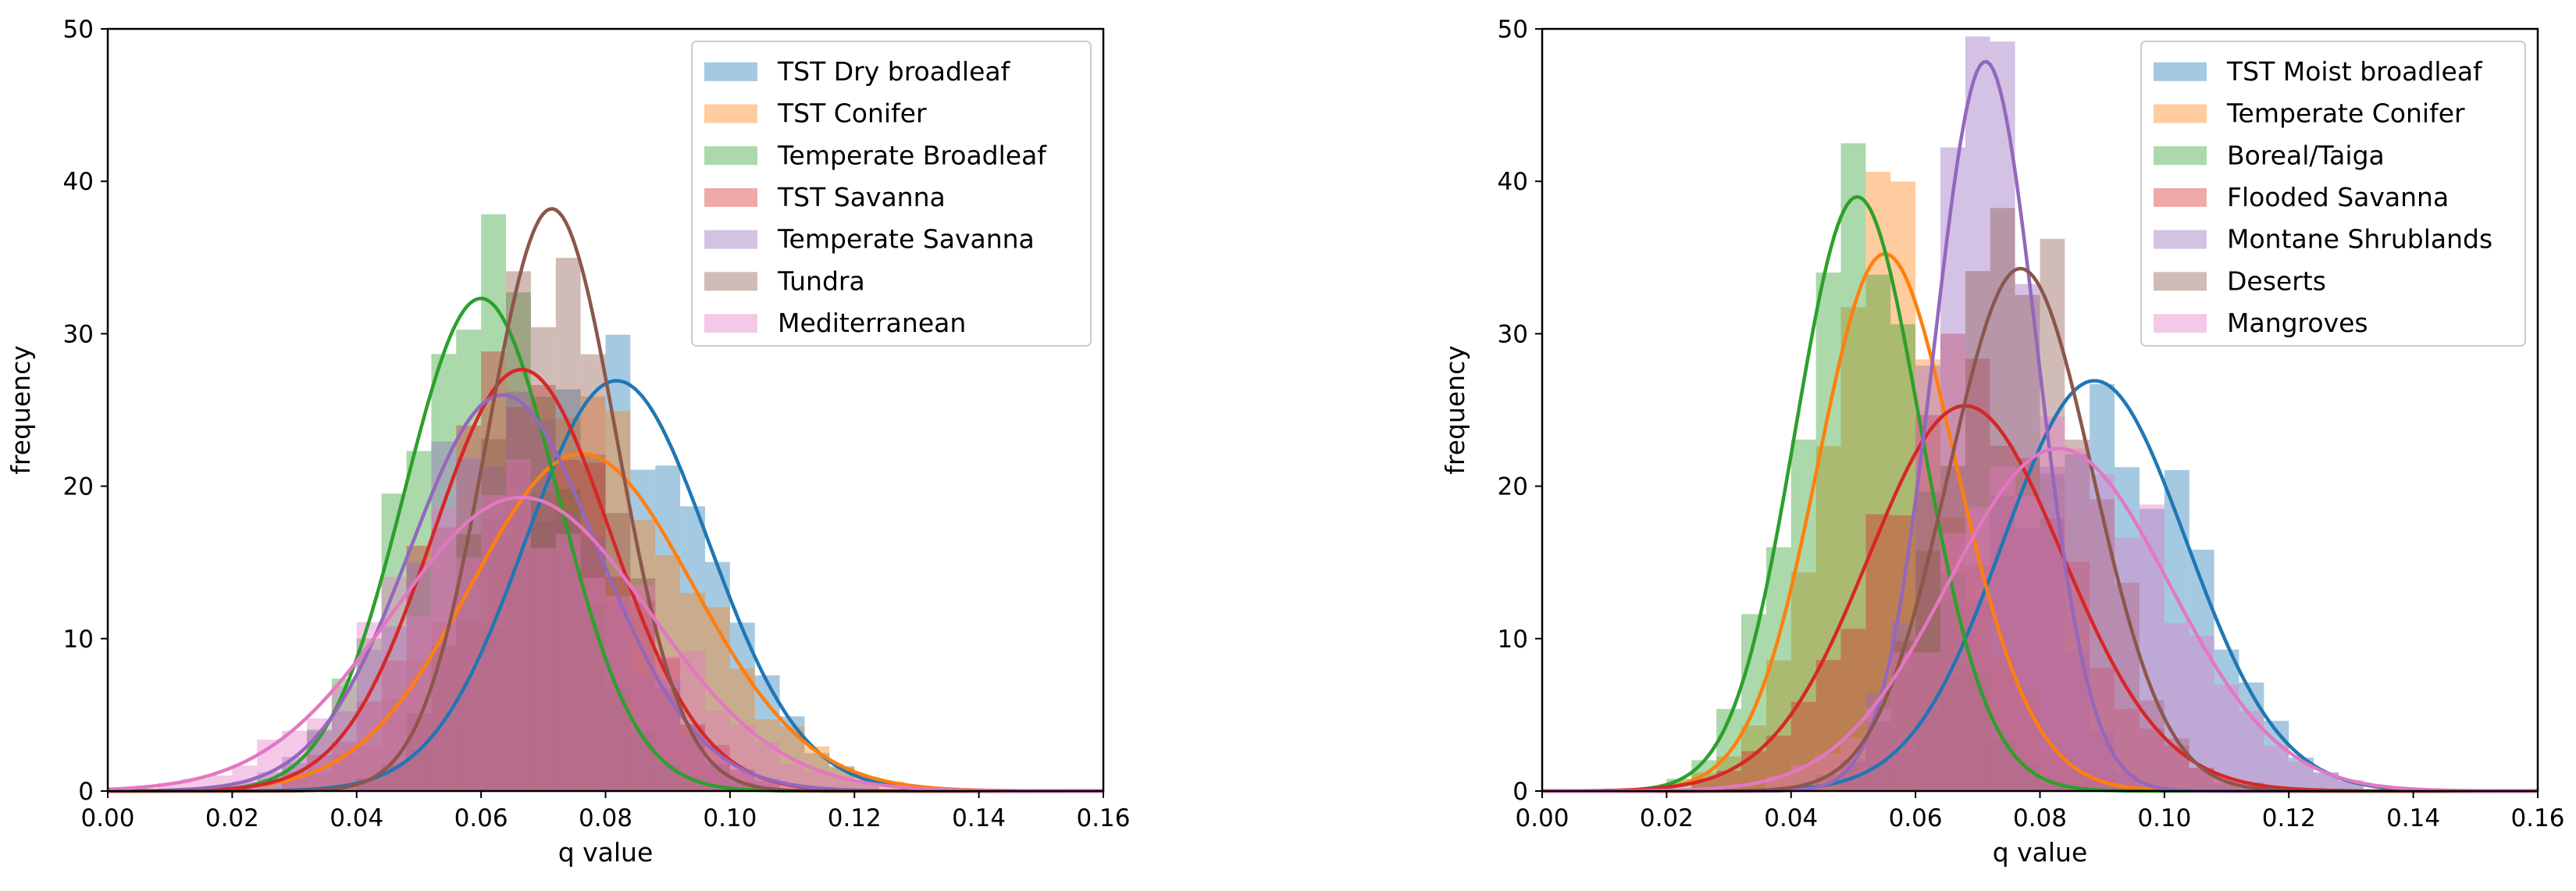 The height and width of the screenshot is (891, 2576). What do you see at coordinates (821, 281) in the screenshot?
I see `legend-label: Tundra` at bounding box center [821, 281].